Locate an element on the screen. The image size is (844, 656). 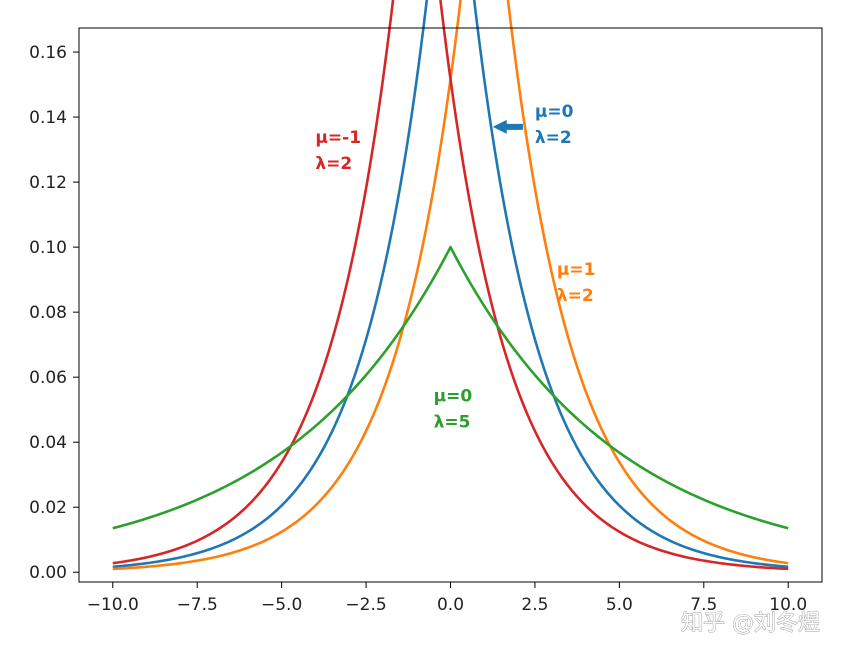
y-tick-label: 0.02 is located at coordinates (48, 508).